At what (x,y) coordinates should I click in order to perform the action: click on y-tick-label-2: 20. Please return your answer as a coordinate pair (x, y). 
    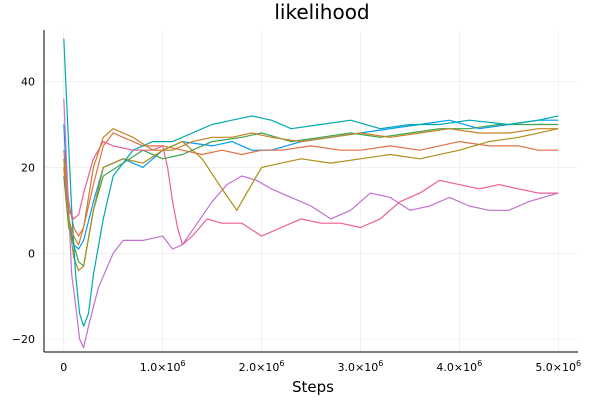
    Looking at the image, I should click on (28, 167).